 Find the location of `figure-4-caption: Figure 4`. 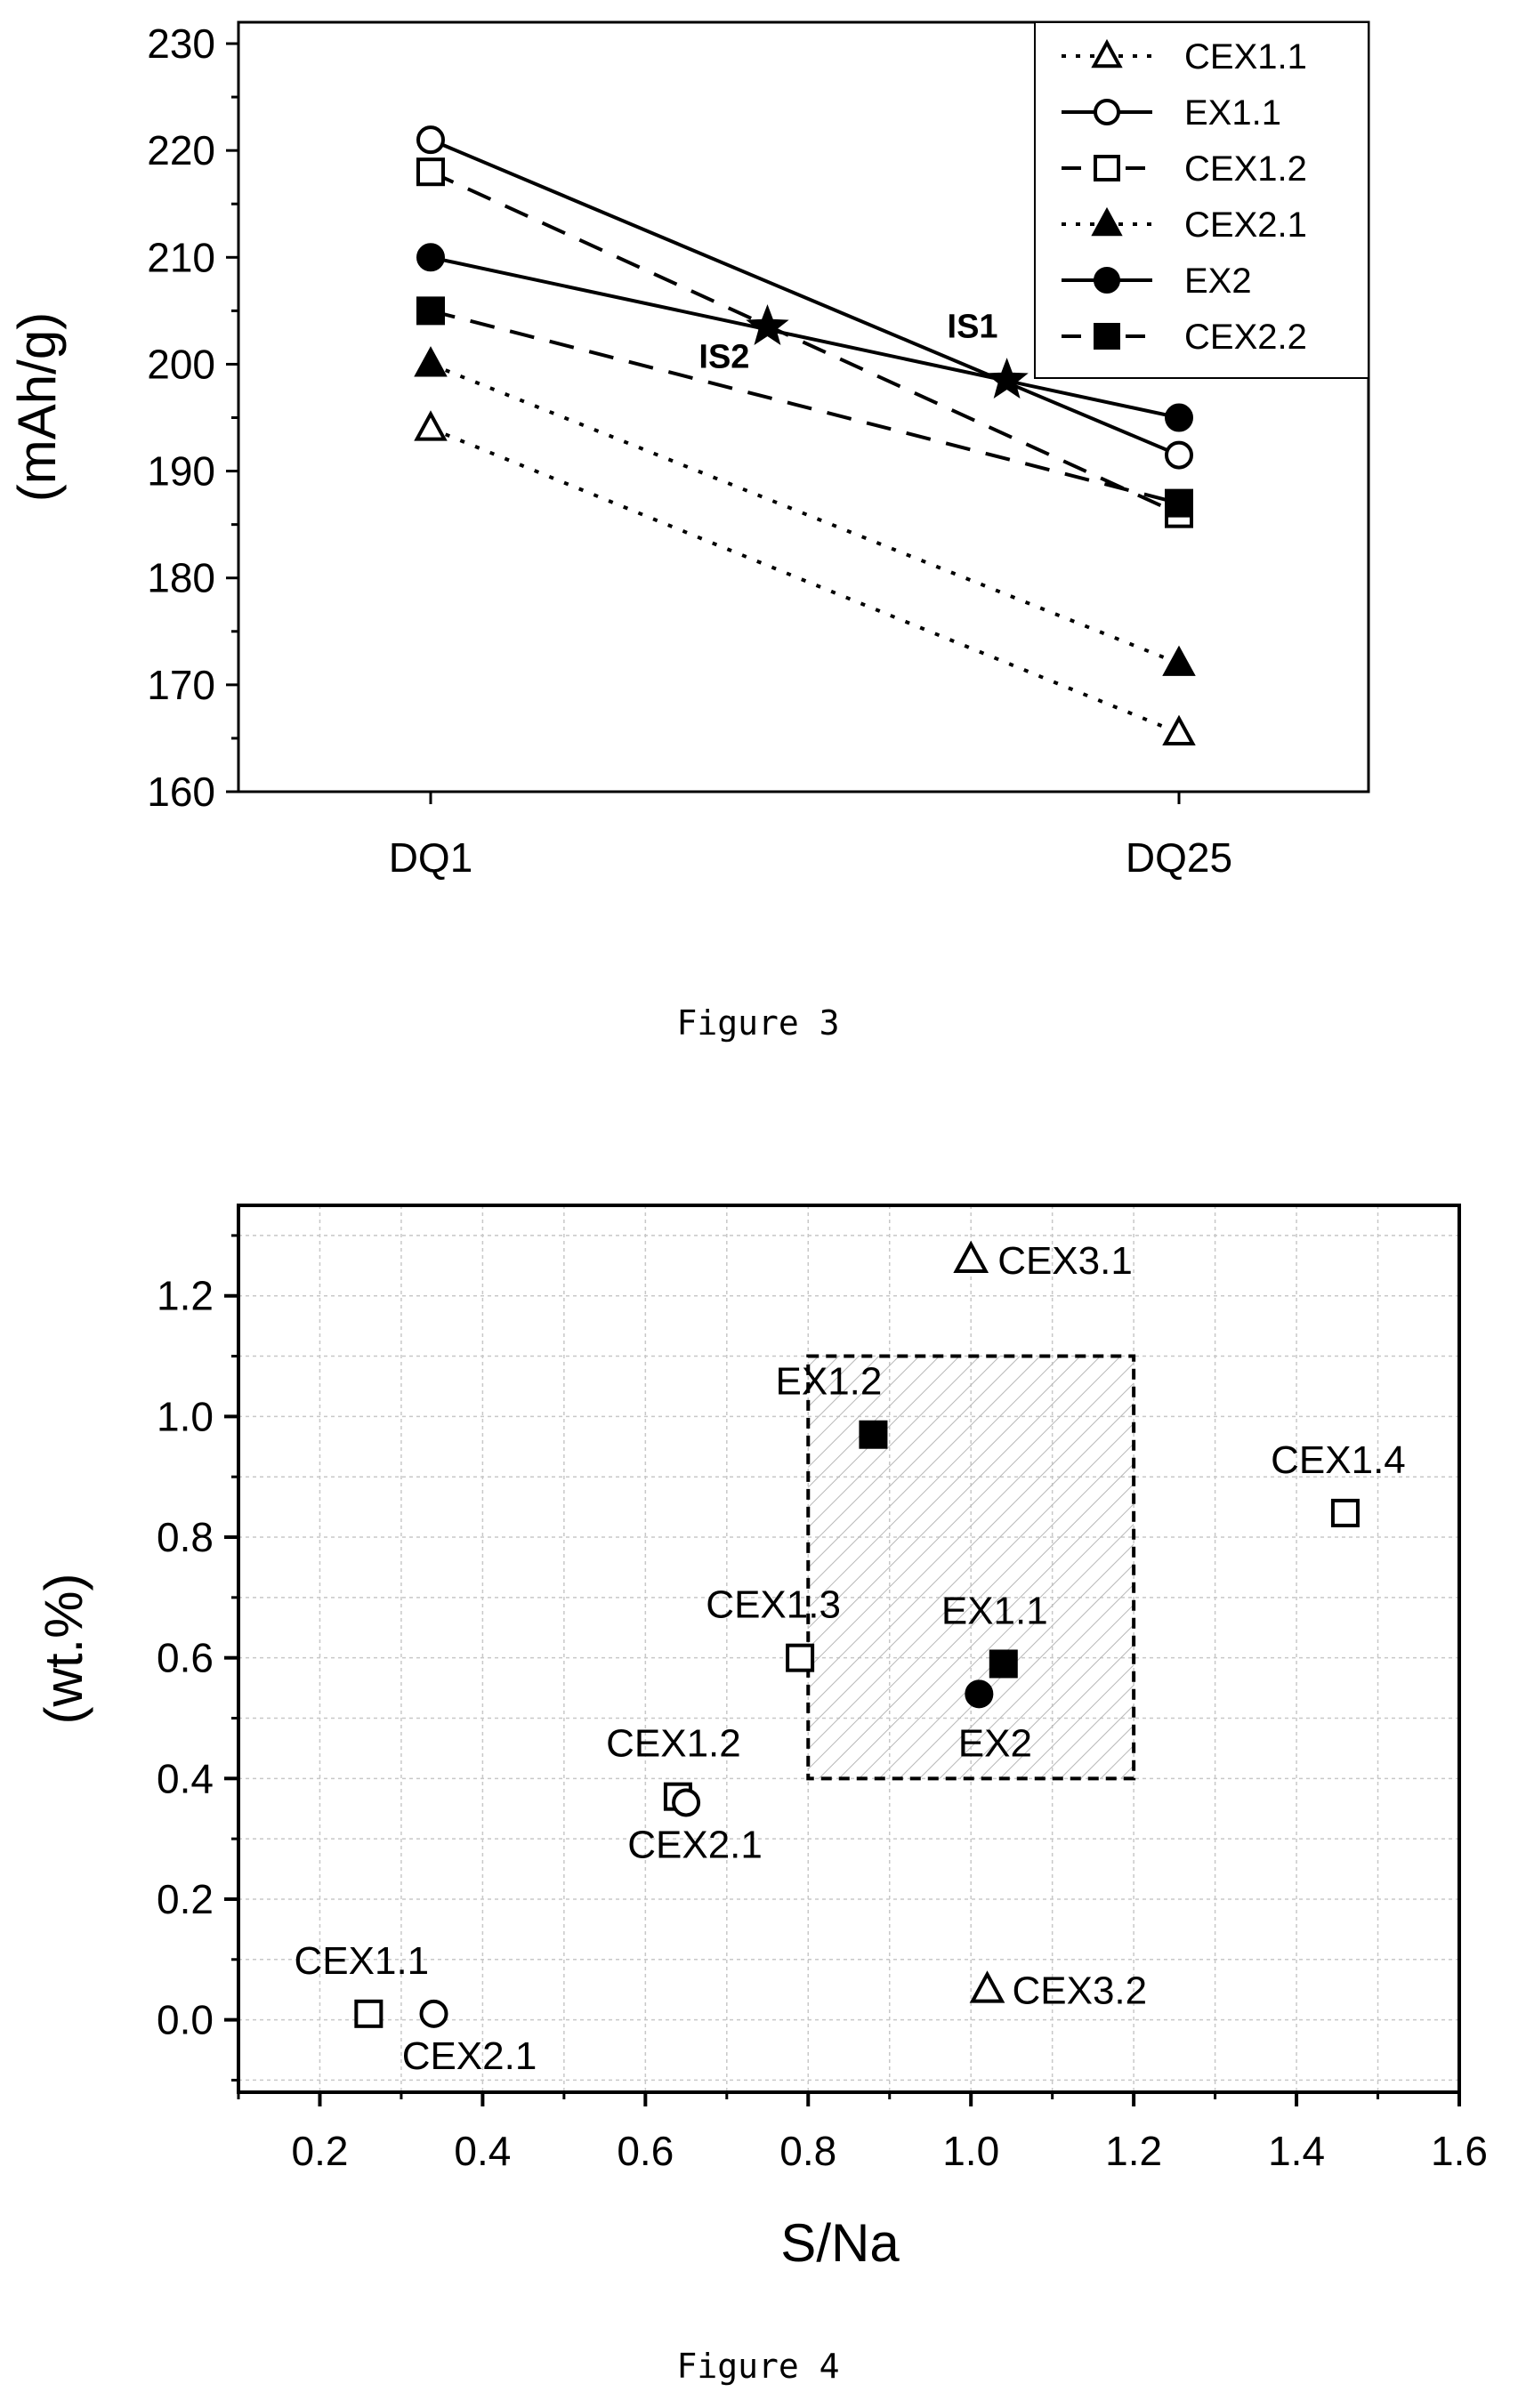

figure-4-caption: Figure 4 is located at coordinates (758, 2366).